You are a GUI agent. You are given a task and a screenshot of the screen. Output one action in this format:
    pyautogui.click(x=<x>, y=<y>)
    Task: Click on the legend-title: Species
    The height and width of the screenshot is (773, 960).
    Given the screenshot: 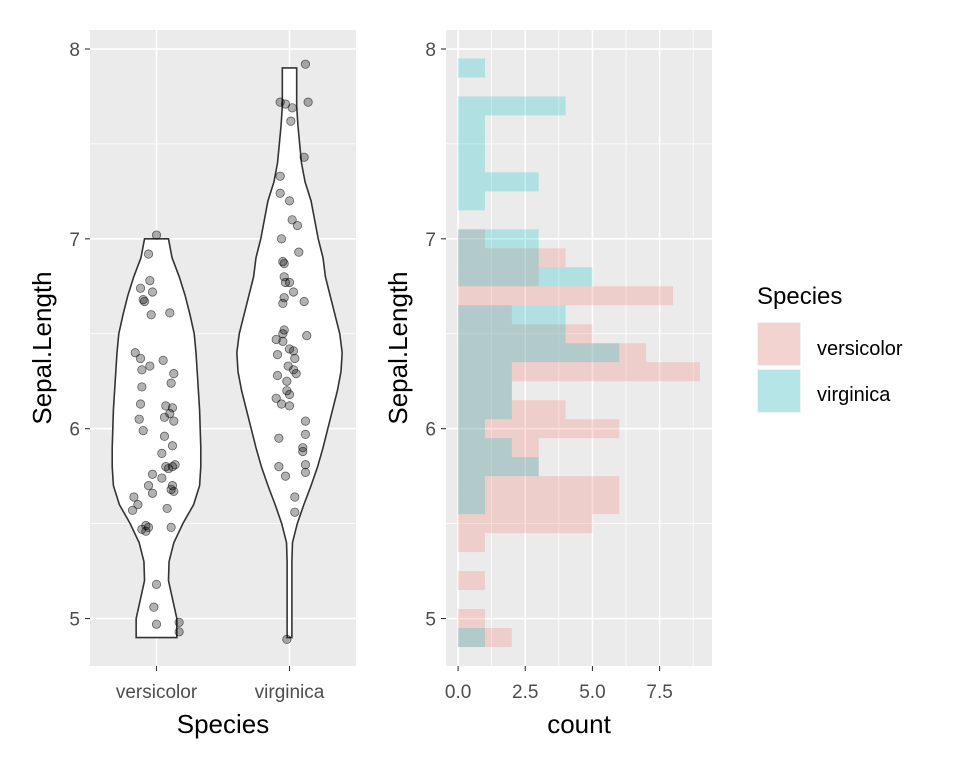 What is the action you would take?
    pyautogui.click(x=799, y=296)
    